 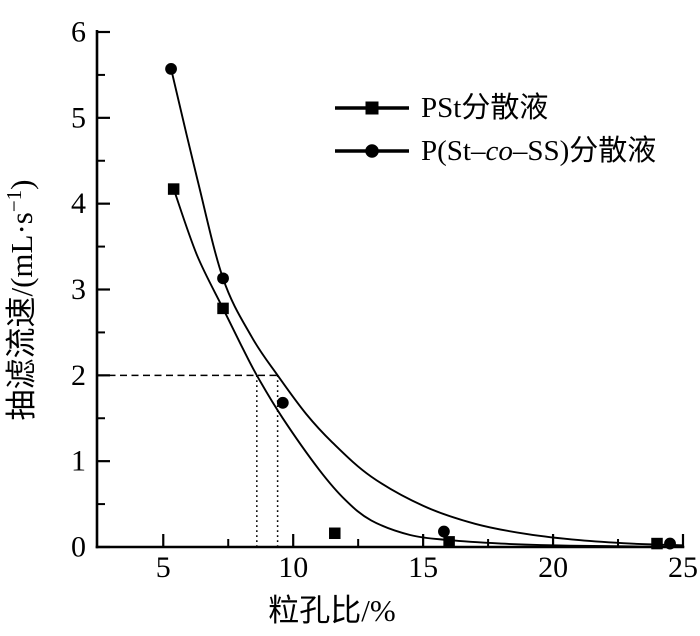 I want to click on x-tick-label: 20, so click(x=553, y=567).